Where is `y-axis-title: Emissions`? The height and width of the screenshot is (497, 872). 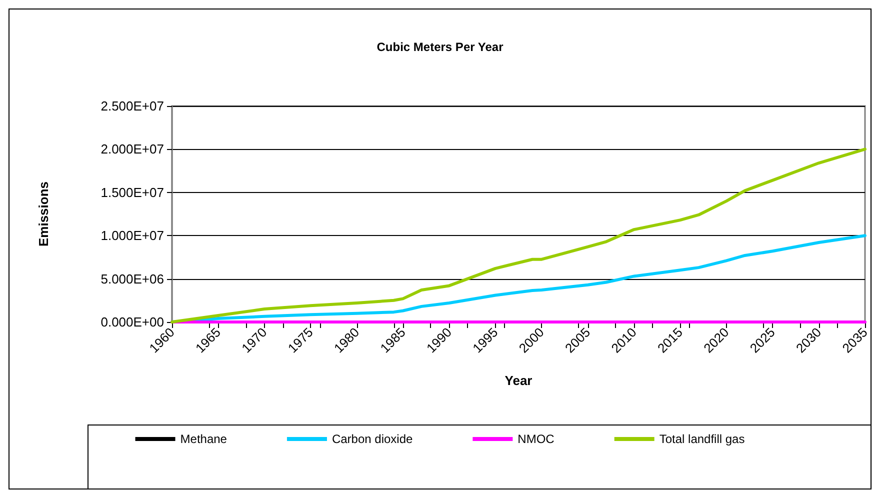 y-axis-title: Emissions is located at coordinates (43, 214).